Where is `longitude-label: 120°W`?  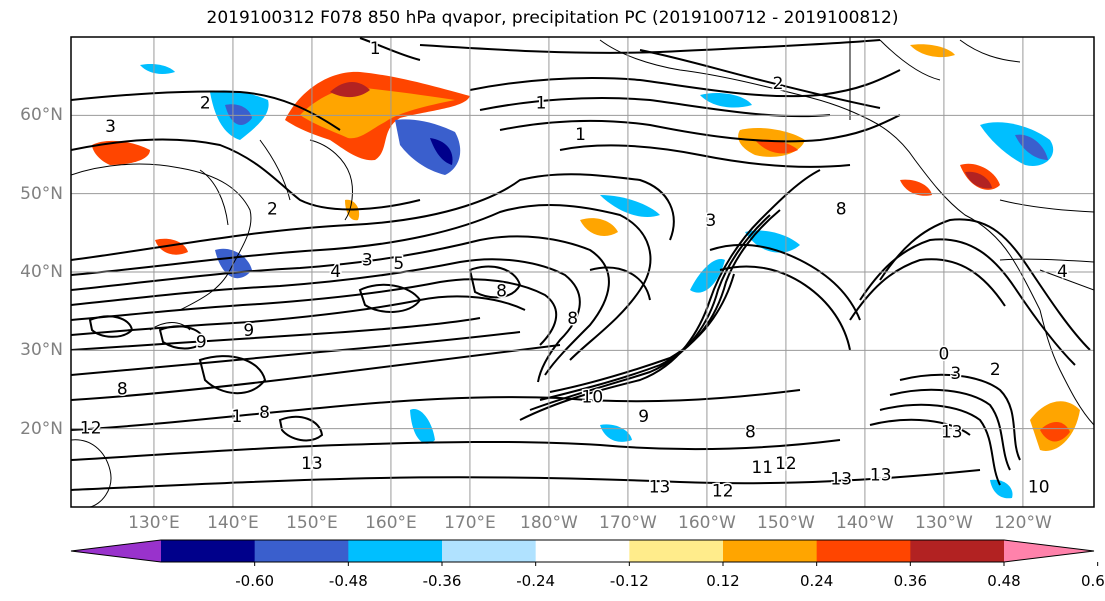
longitude-label: 120°W is located at coordinates (1023, 523).